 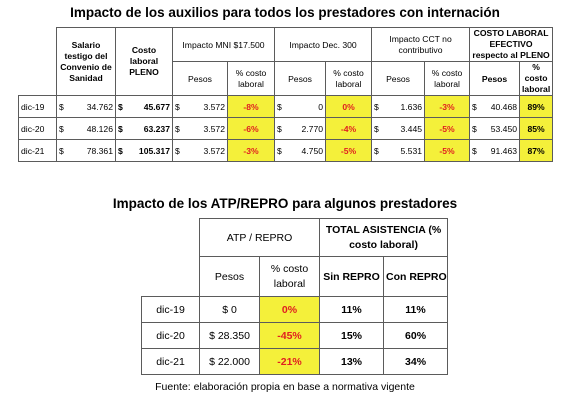 I want to click on cell-ef-pct: 89%, so click(x=536, y=106).